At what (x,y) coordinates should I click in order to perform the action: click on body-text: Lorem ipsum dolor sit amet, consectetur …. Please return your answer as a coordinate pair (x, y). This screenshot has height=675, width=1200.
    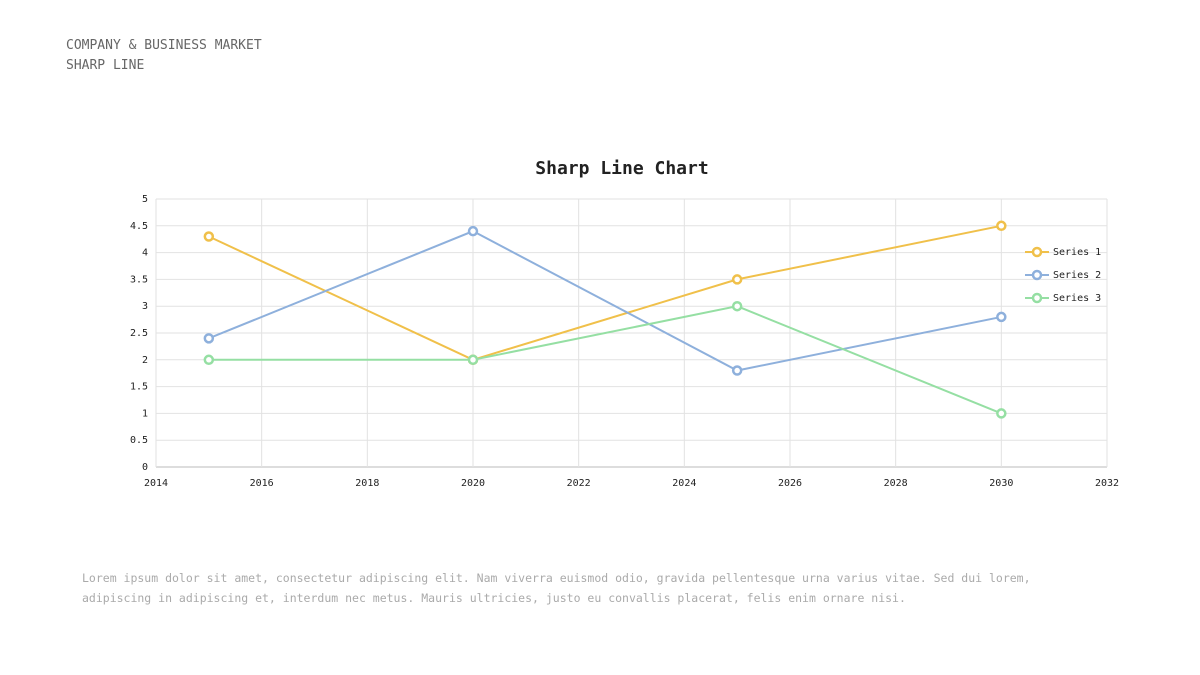
    Looking at the image, I should click on (556, 588).